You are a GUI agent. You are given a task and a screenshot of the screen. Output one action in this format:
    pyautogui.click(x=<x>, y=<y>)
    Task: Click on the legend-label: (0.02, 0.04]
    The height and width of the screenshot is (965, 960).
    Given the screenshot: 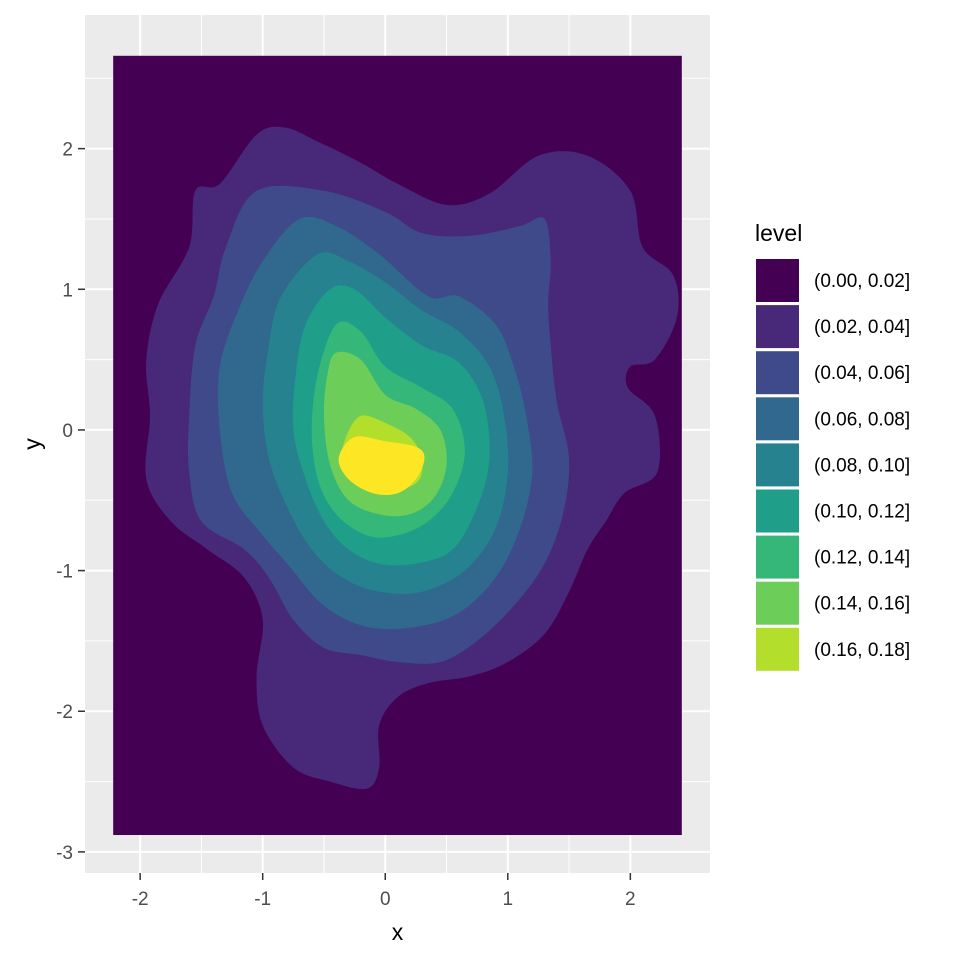 What is the action you would take?
    pyautogui.click(x=862, y=327)
    